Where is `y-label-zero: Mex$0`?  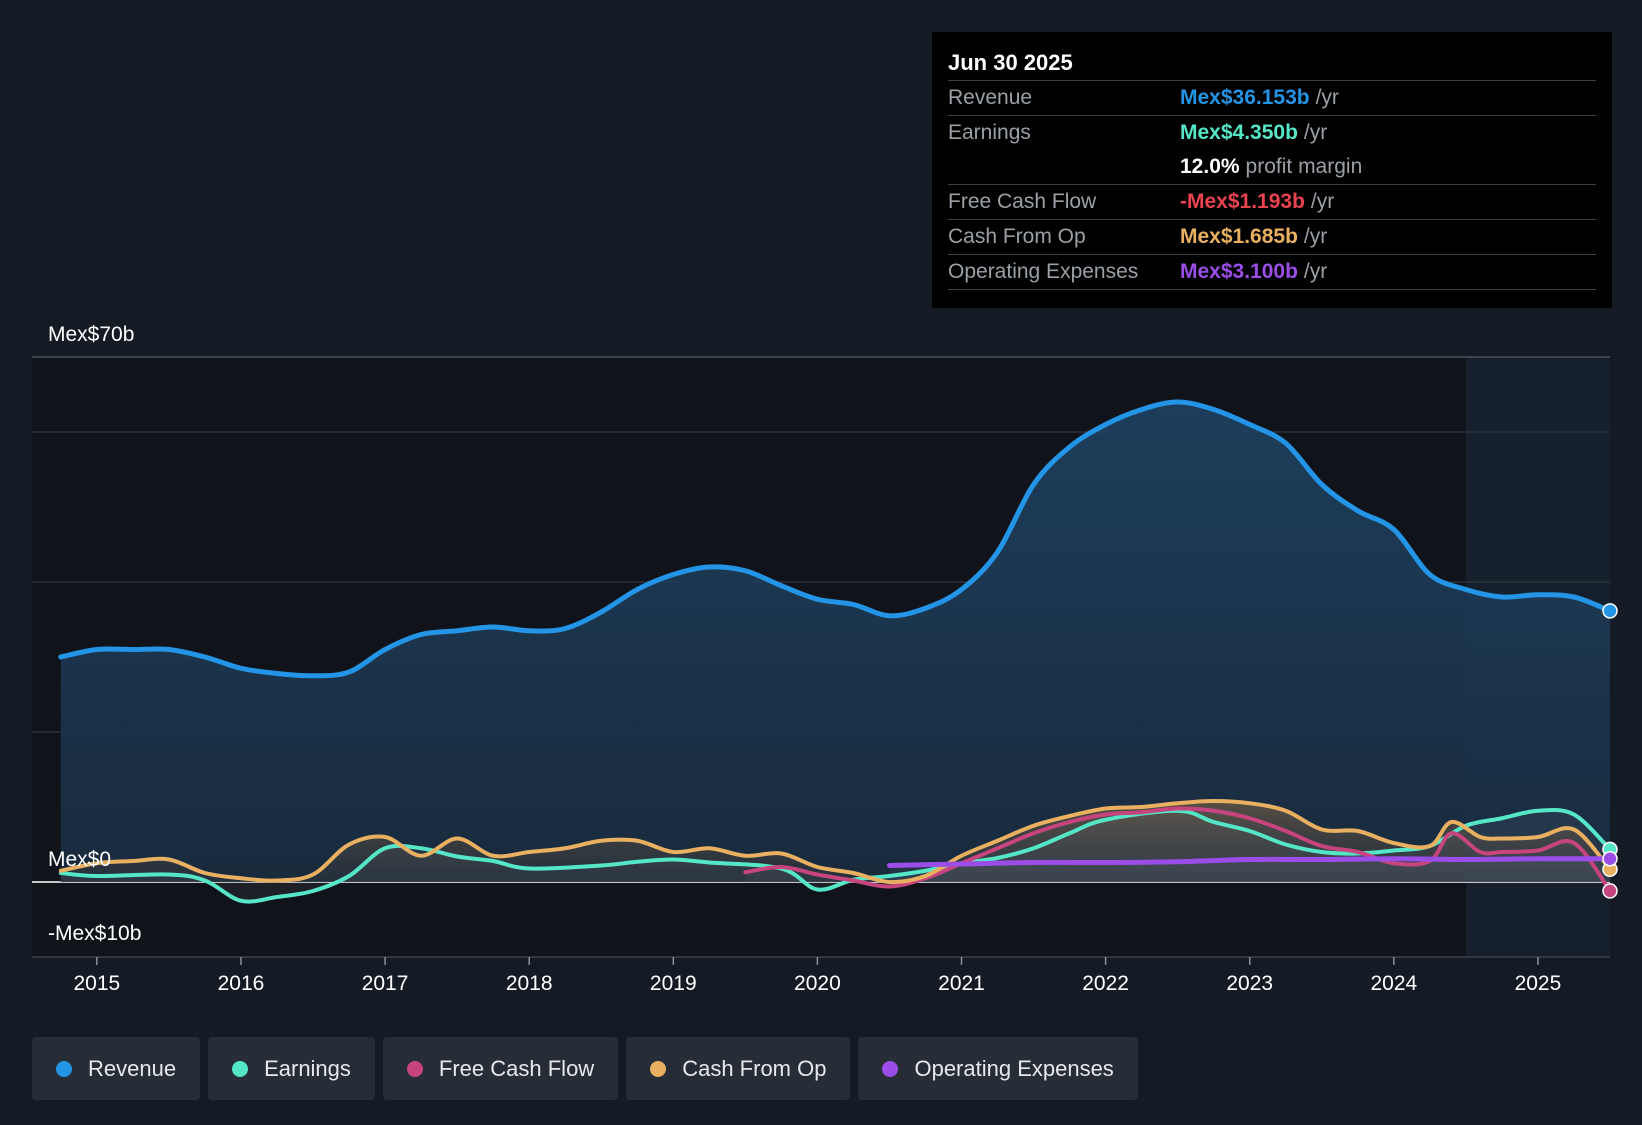
y-label-zero: Mex$0 is located at coordinates (79, 859).